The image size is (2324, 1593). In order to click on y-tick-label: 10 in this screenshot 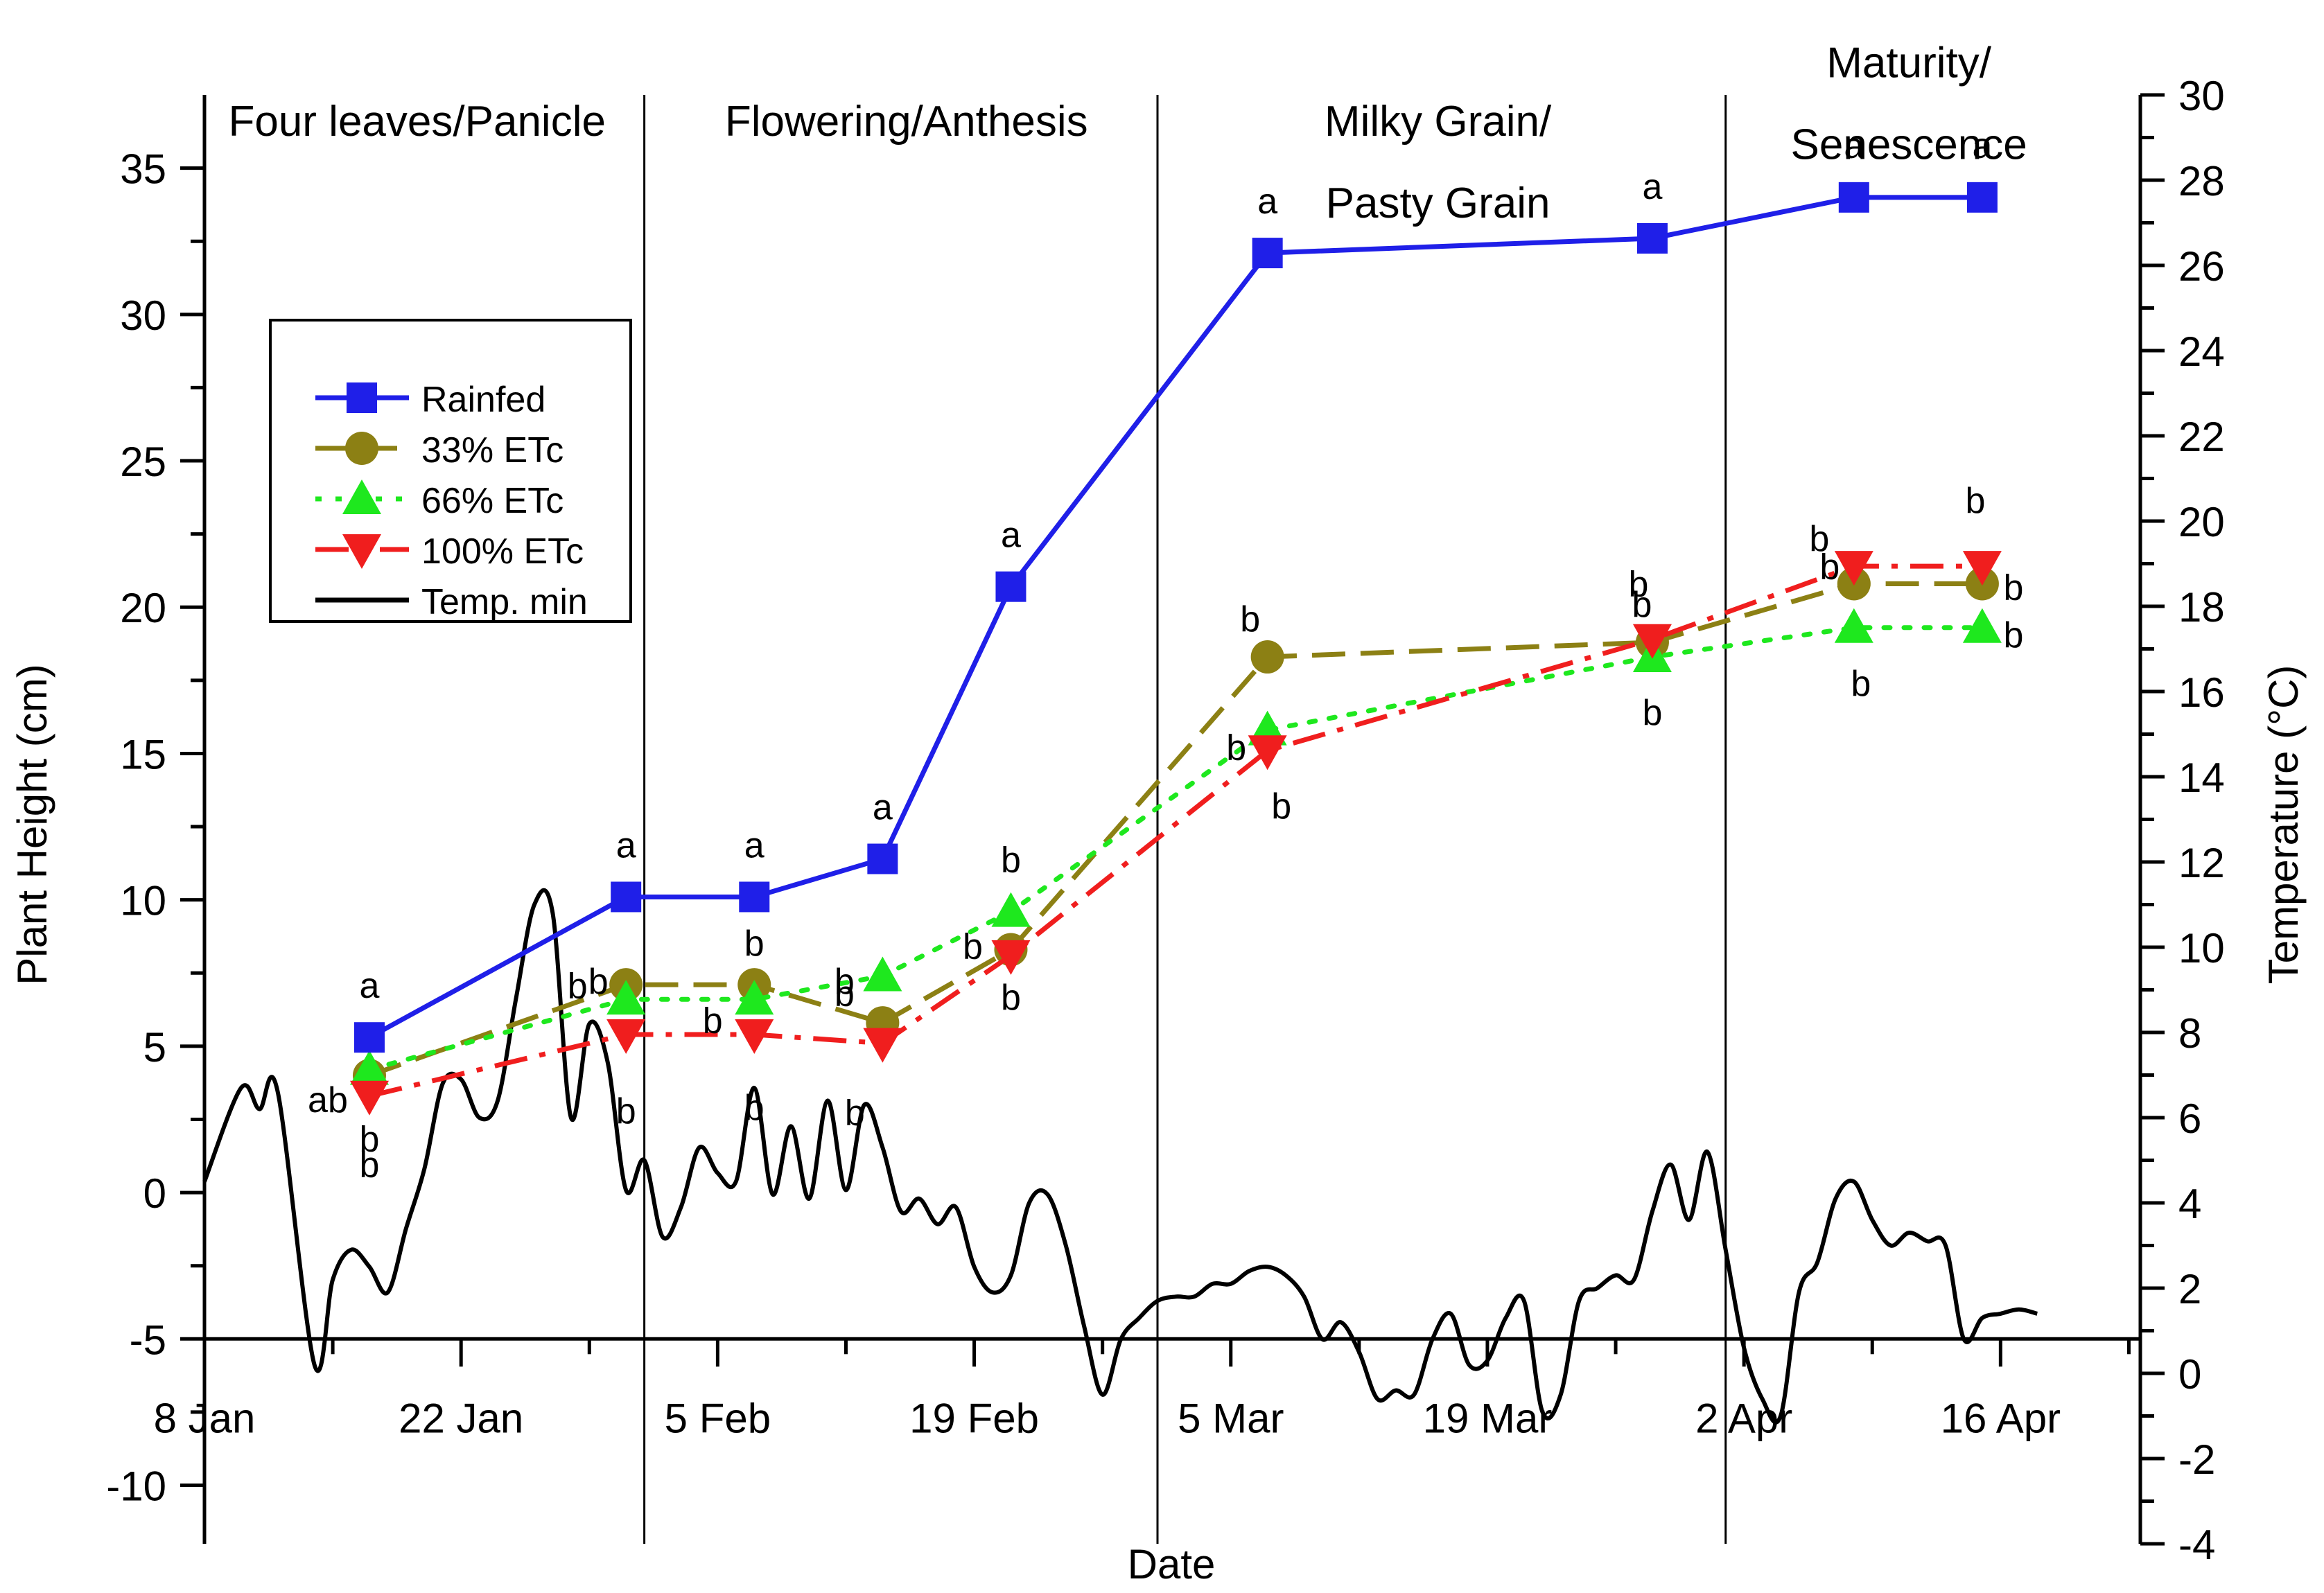, I will do `click(143, 901)`.